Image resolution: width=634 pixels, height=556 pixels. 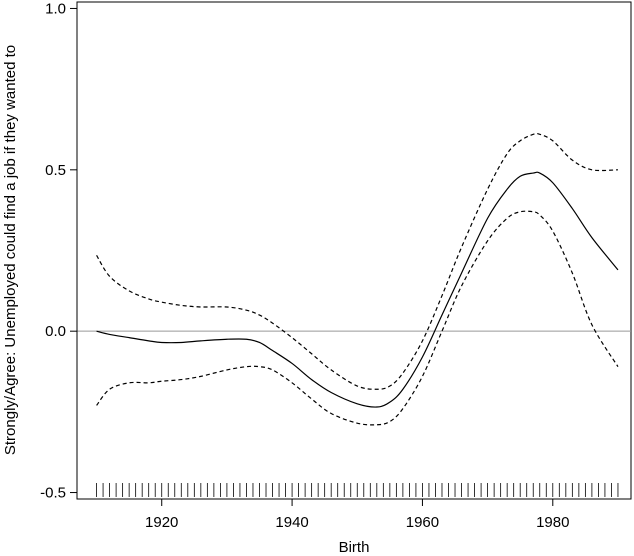 What do you see at coordinates (354, 547) in the screenshot?
I see `x-axis-title: Birth` at bounding box center [354, 547].